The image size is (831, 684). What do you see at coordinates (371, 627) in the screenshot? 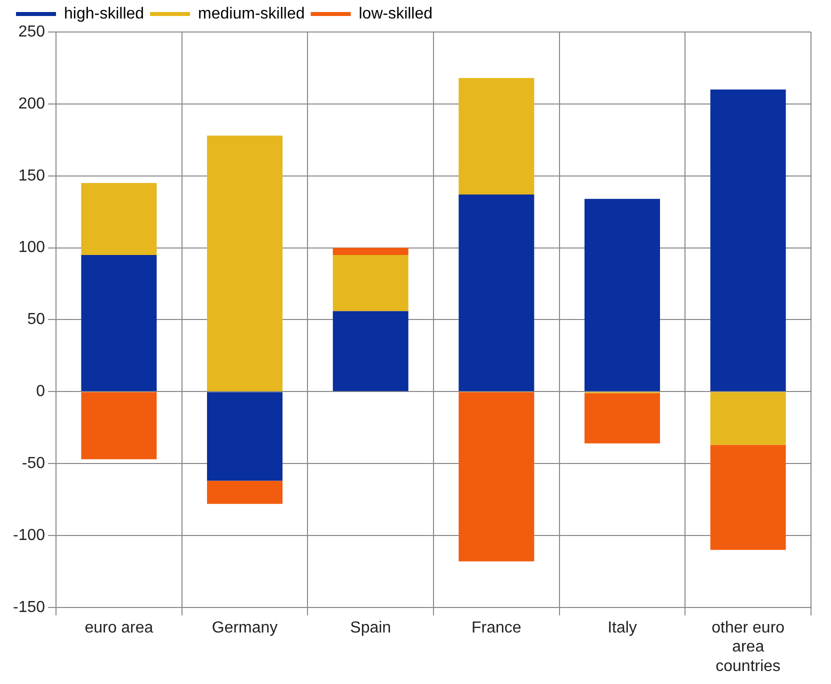
I see `x-tick-label: Spain` at bounding box center [371, 627].